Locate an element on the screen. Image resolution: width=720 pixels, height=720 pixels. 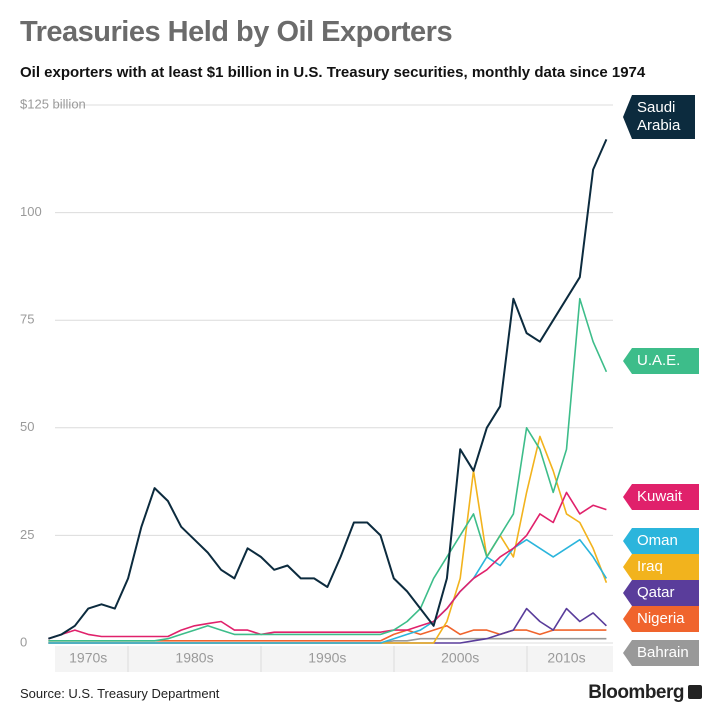
brand-icon is located at coordinates (695, 692).